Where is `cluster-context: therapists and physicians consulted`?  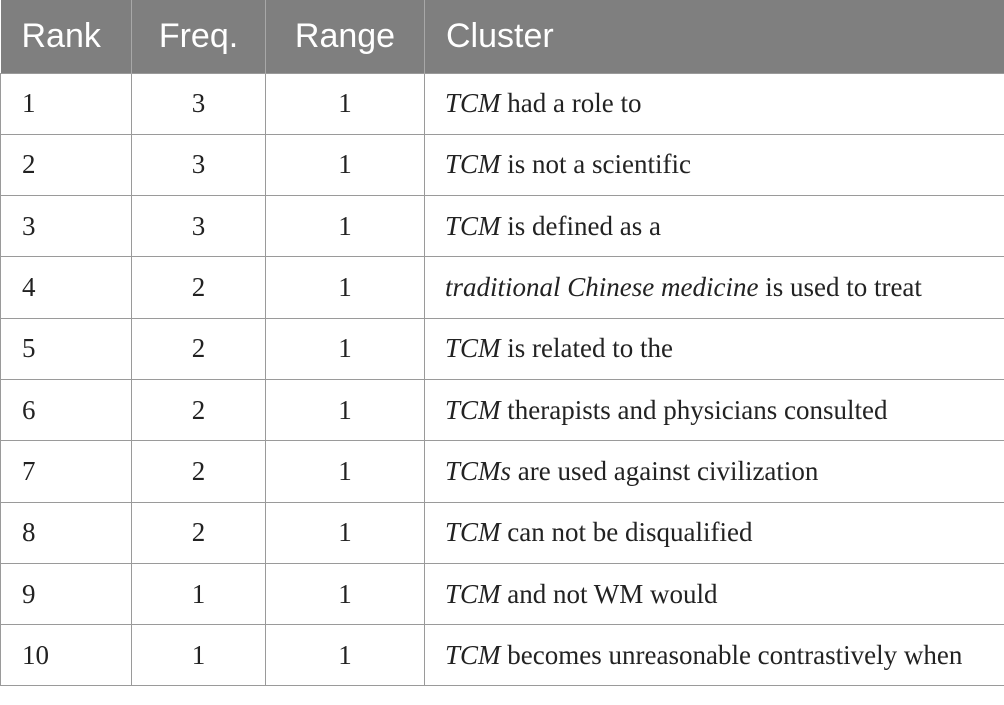 cluster-context: therapists and physicians consulted is located at coordinates (694, 409).